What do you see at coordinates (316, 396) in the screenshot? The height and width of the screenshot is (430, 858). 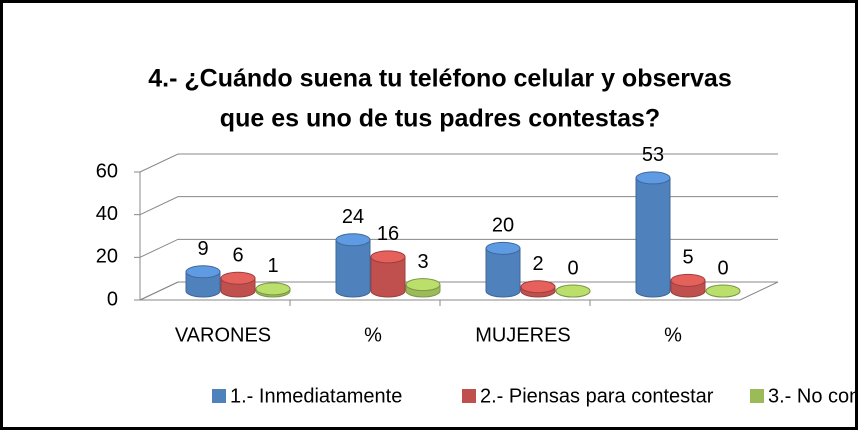 I see `legend-label: 1.- Inmediatamente` at bounding box center [316, 396].